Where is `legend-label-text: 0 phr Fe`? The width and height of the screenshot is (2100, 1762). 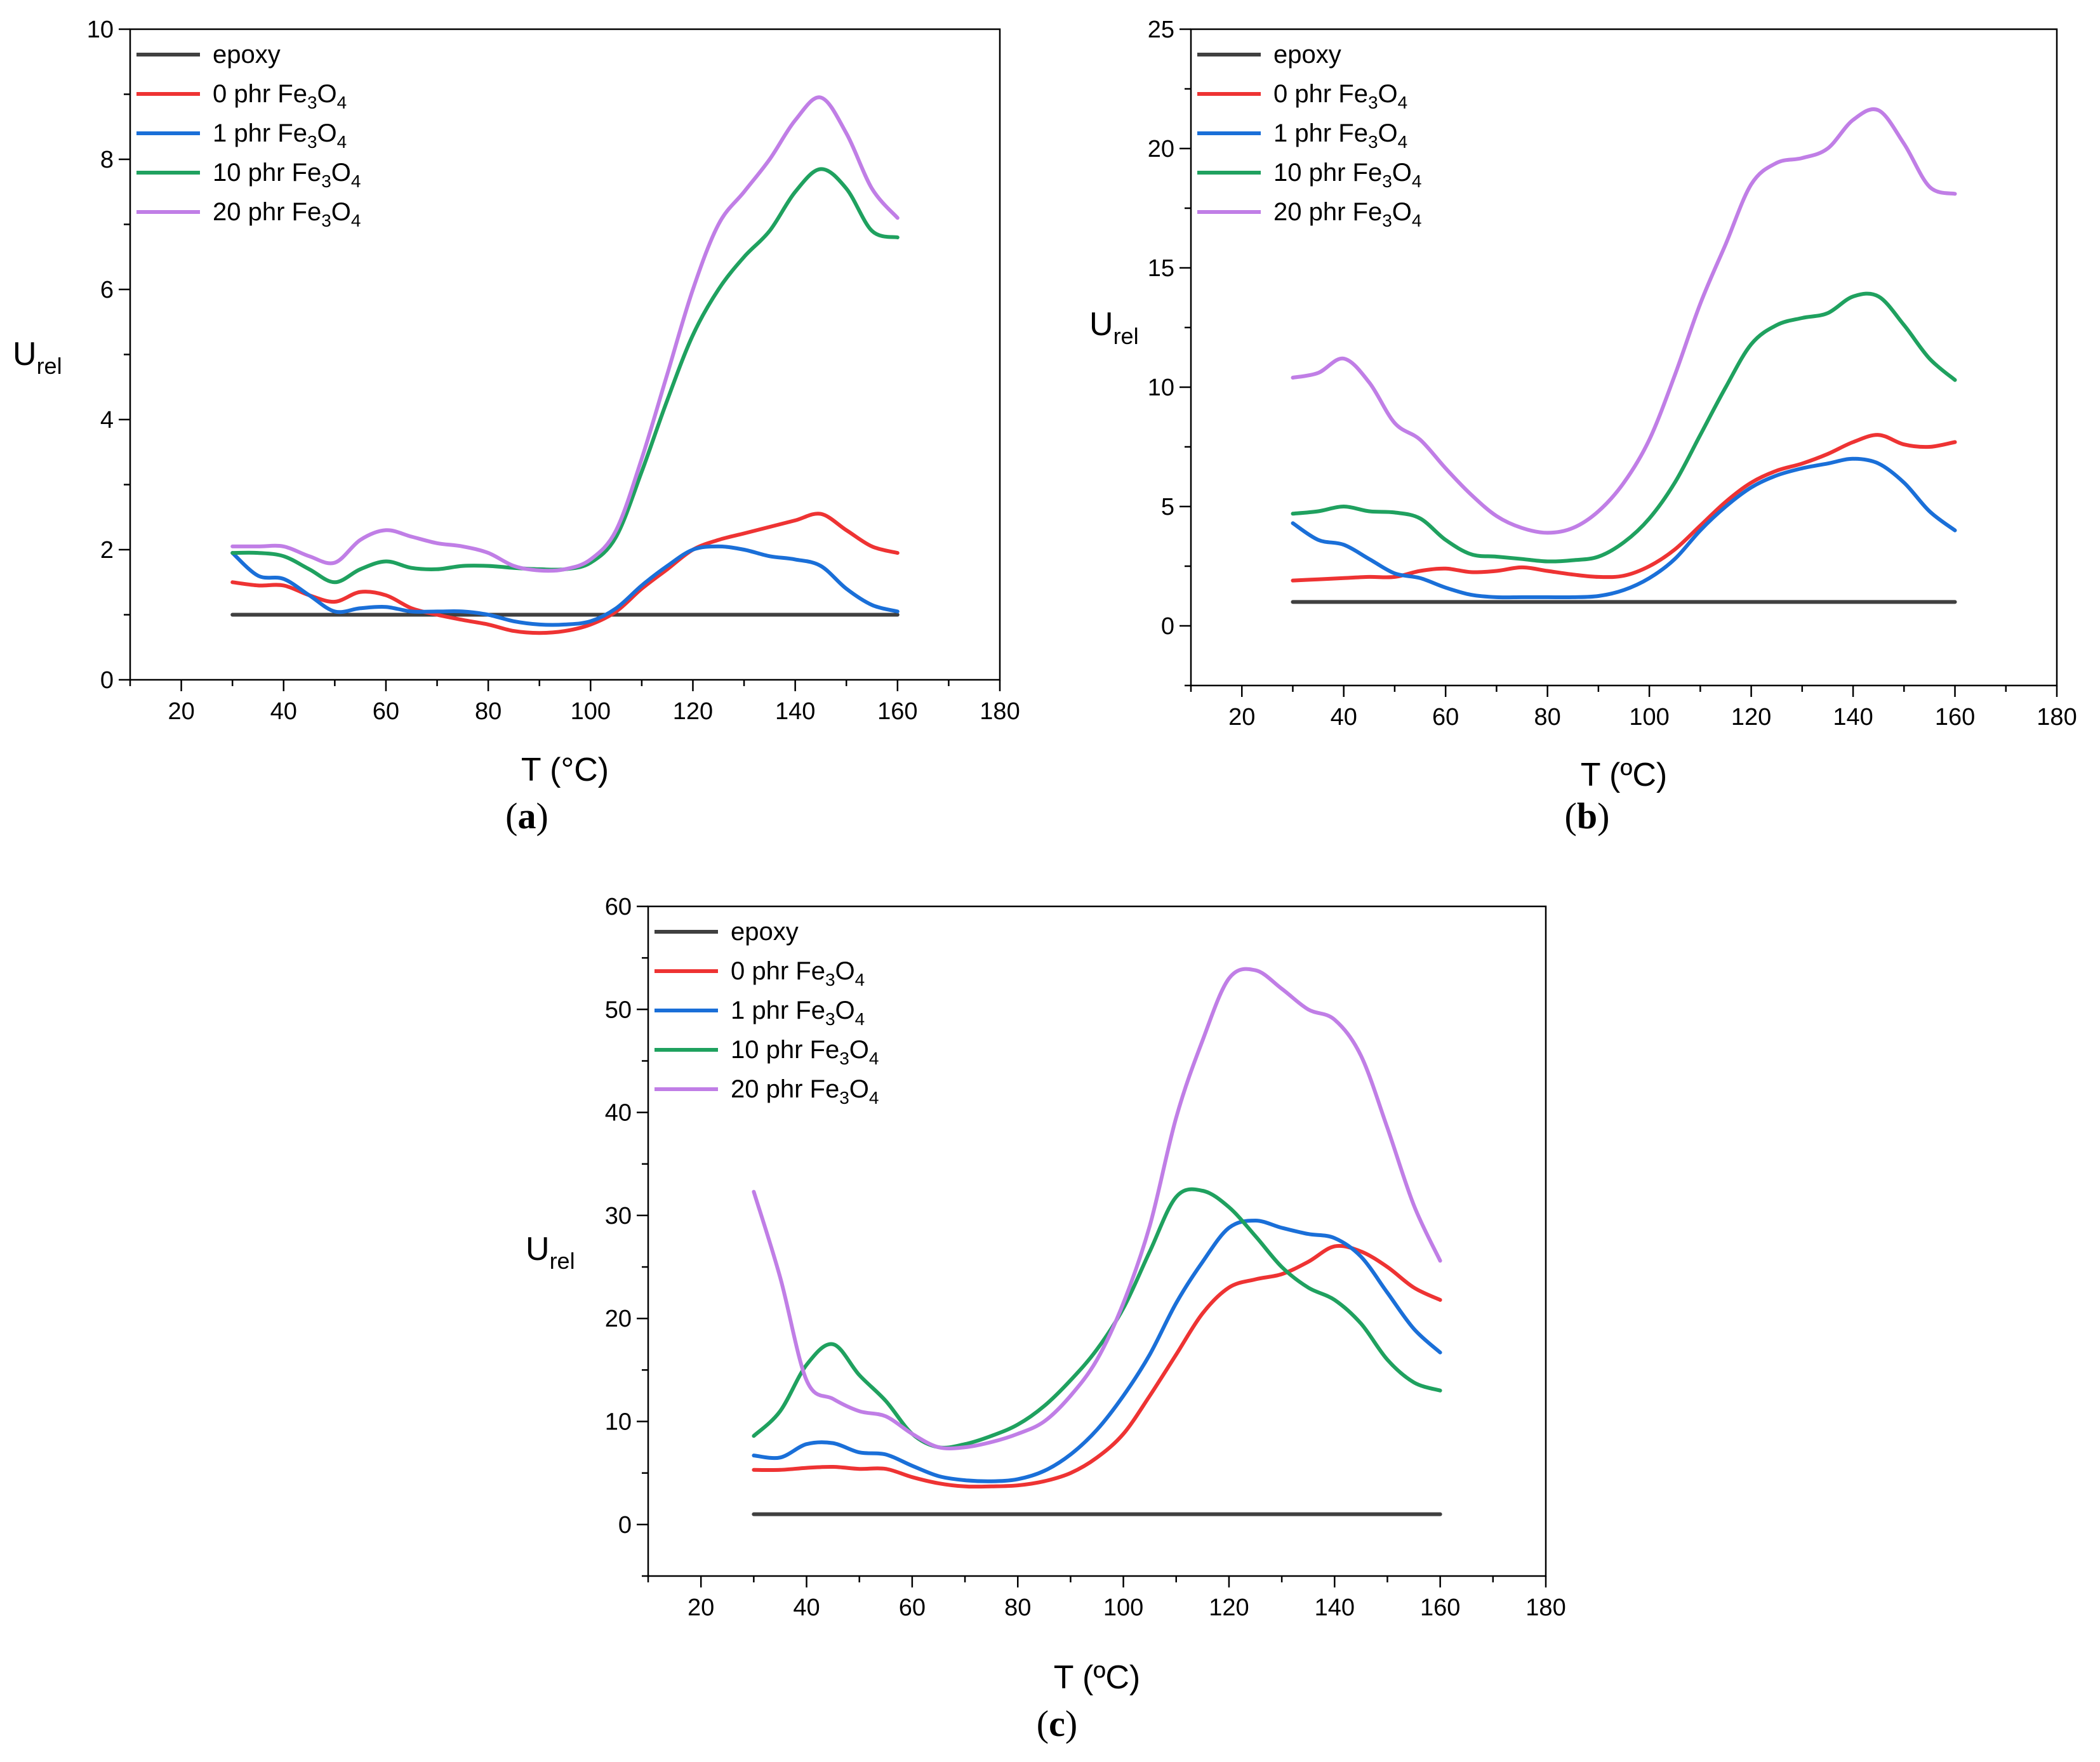
legend-label-text: 0 phr Fe is located at coordinates (260, 94).